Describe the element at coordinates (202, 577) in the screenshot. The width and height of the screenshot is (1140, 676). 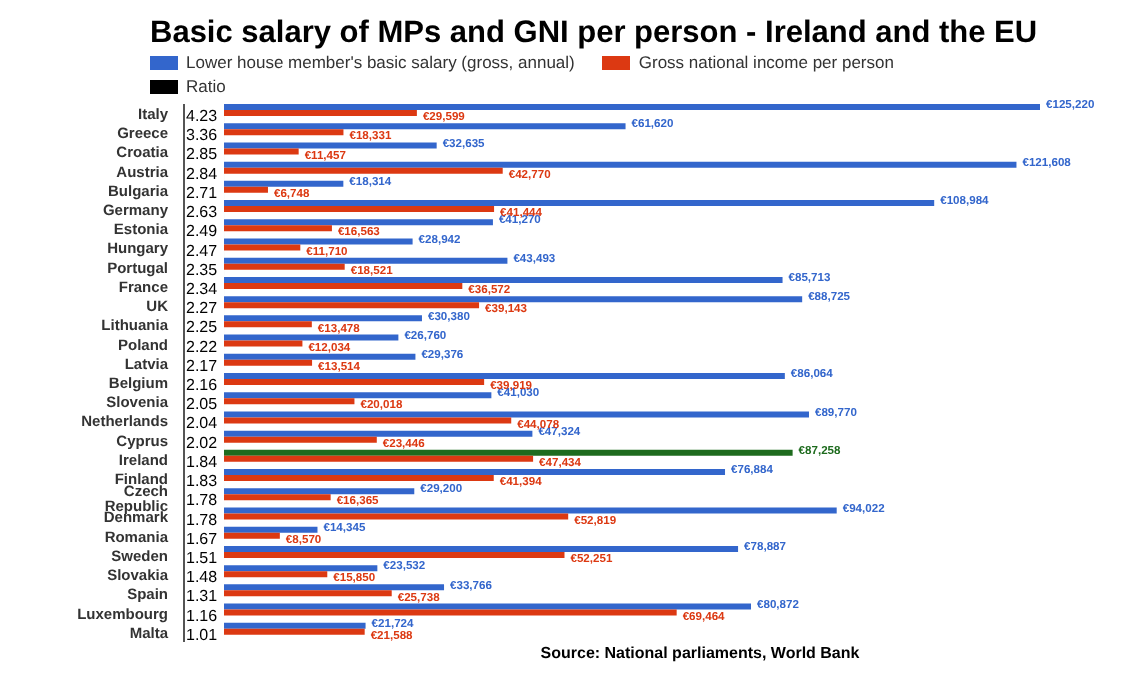
I see `data-label: 1.48` at that location.